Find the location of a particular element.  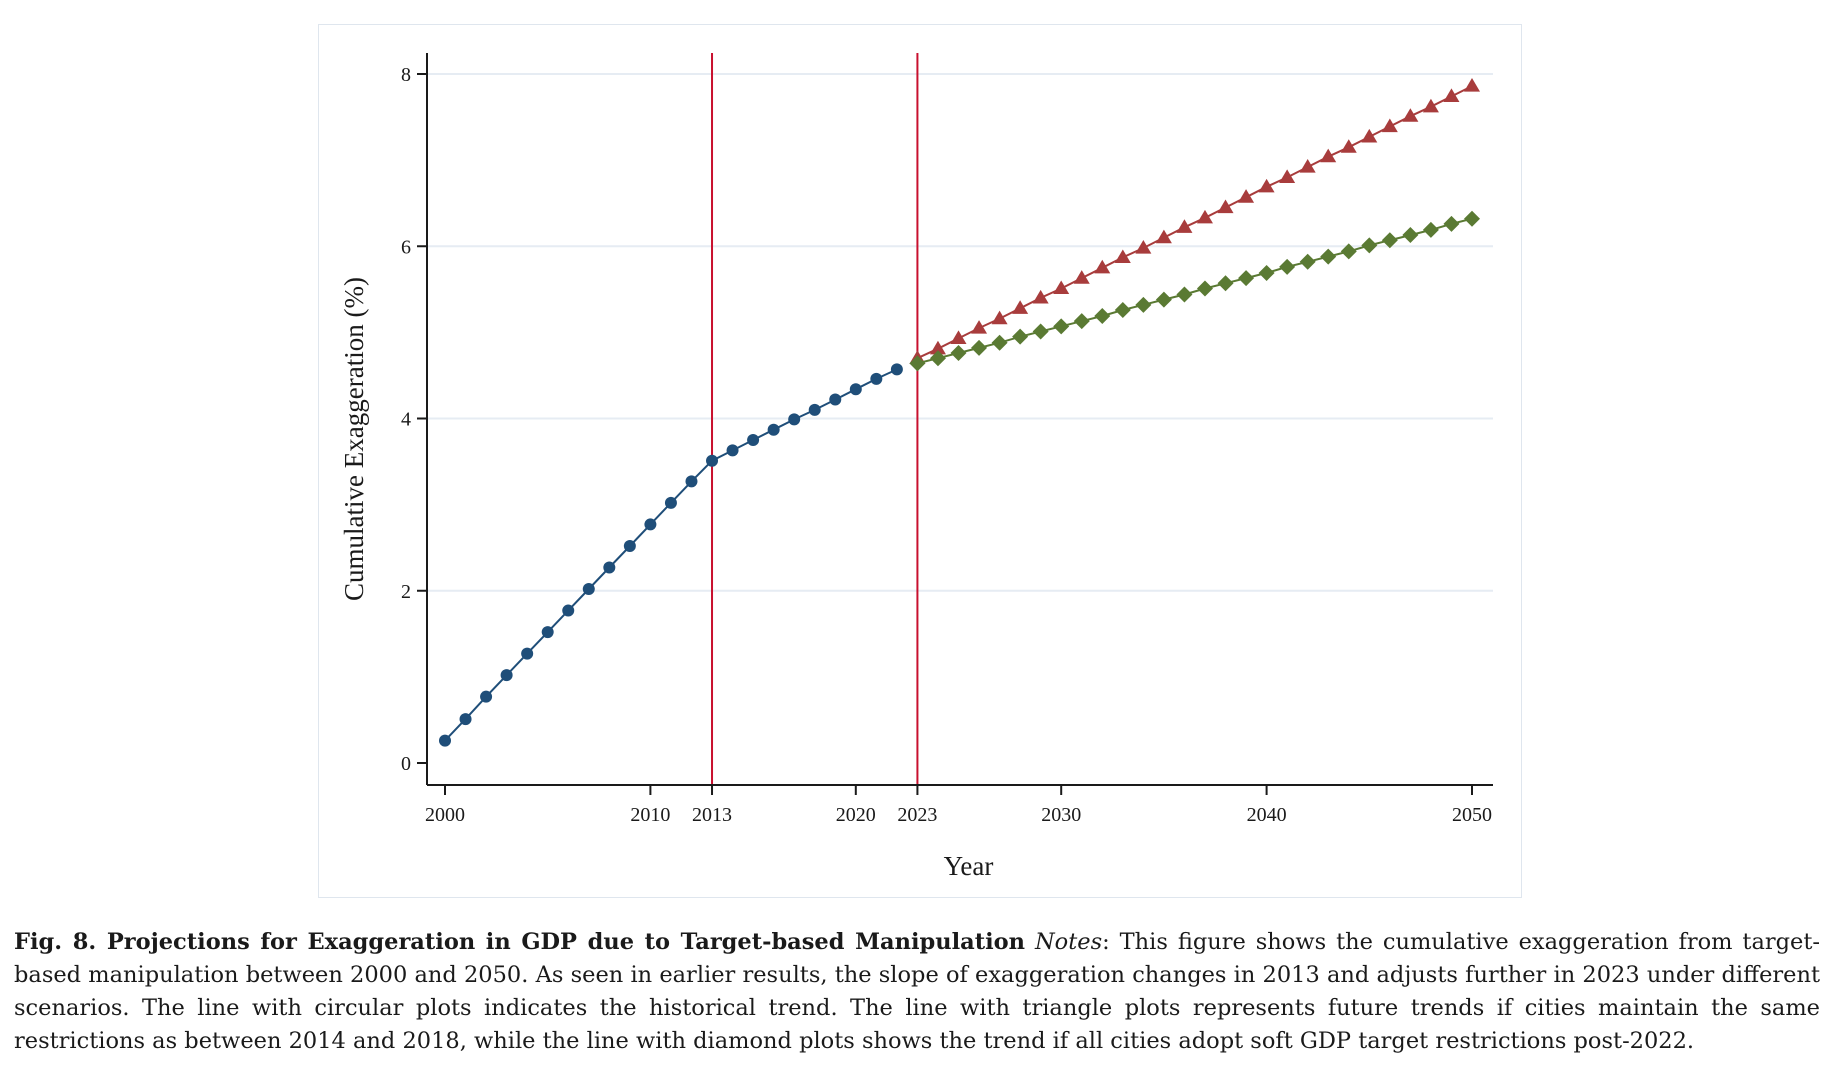

diamond-marker-2029 is located at coordinates (1040, 331).